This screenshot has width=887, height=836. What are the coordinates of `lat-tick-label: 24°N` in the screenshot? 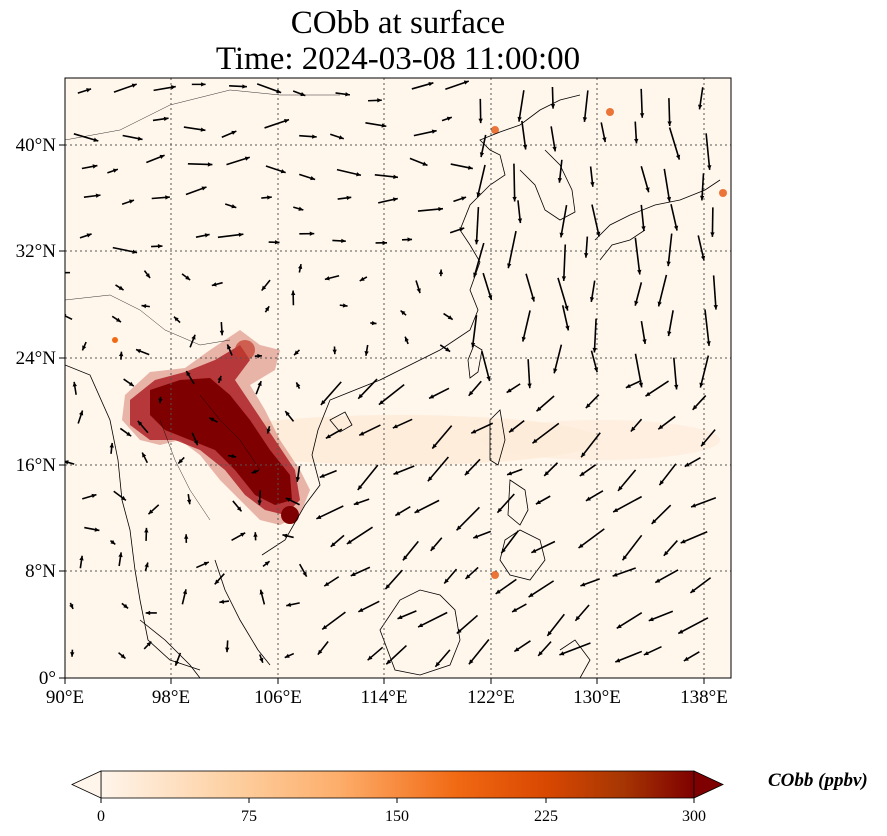 It's located at (36, 358).